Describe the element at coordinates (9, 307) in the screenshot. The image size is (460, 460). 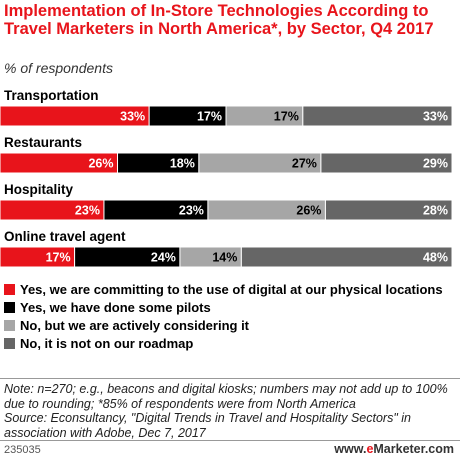
I see `legend-swatch-pilots` at that location.